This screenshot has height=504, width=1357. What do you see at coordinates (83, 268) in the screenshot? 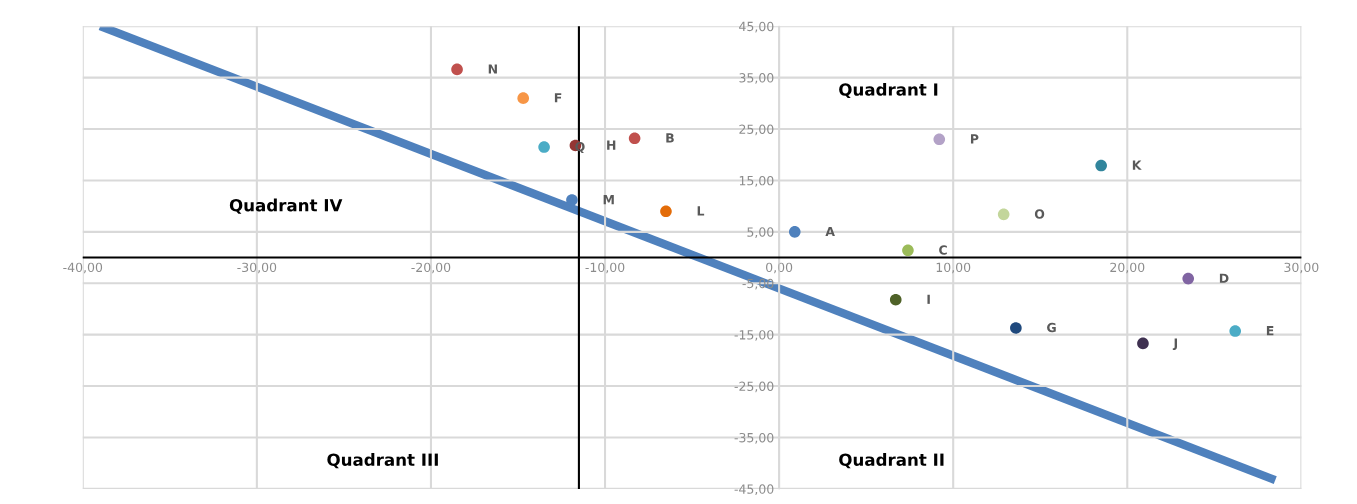
I see `x-tick-label: -40,00` at bounding box center [83, 268].